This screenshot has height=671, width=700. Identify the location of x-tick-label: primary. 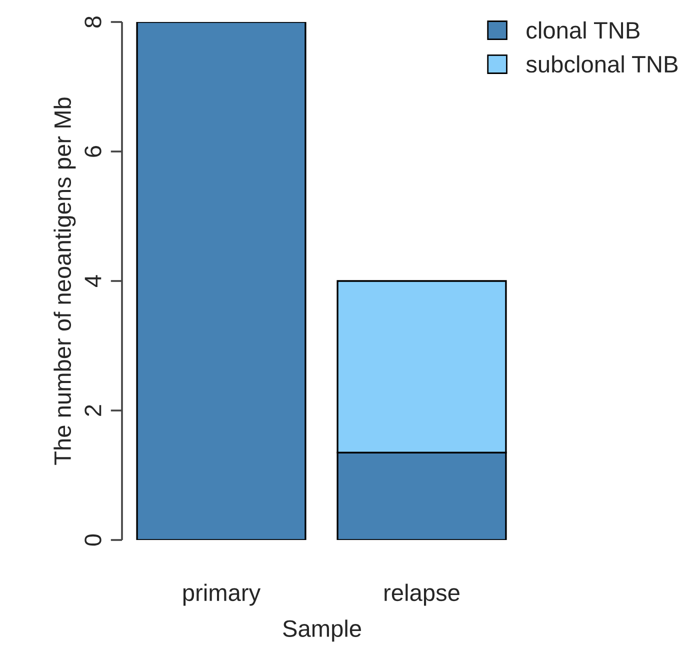
(222, 595).